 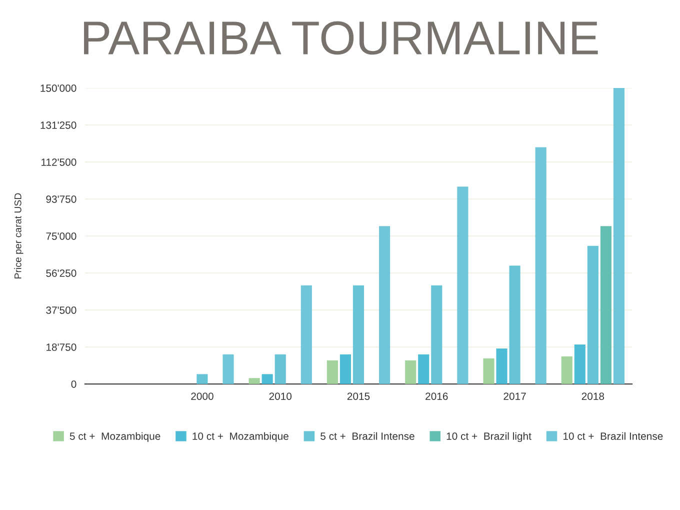 What do you see at coordinates (515, 396) in the screenshot?
I see `x-tick-label: 2017` at bounding box center [515, 396].